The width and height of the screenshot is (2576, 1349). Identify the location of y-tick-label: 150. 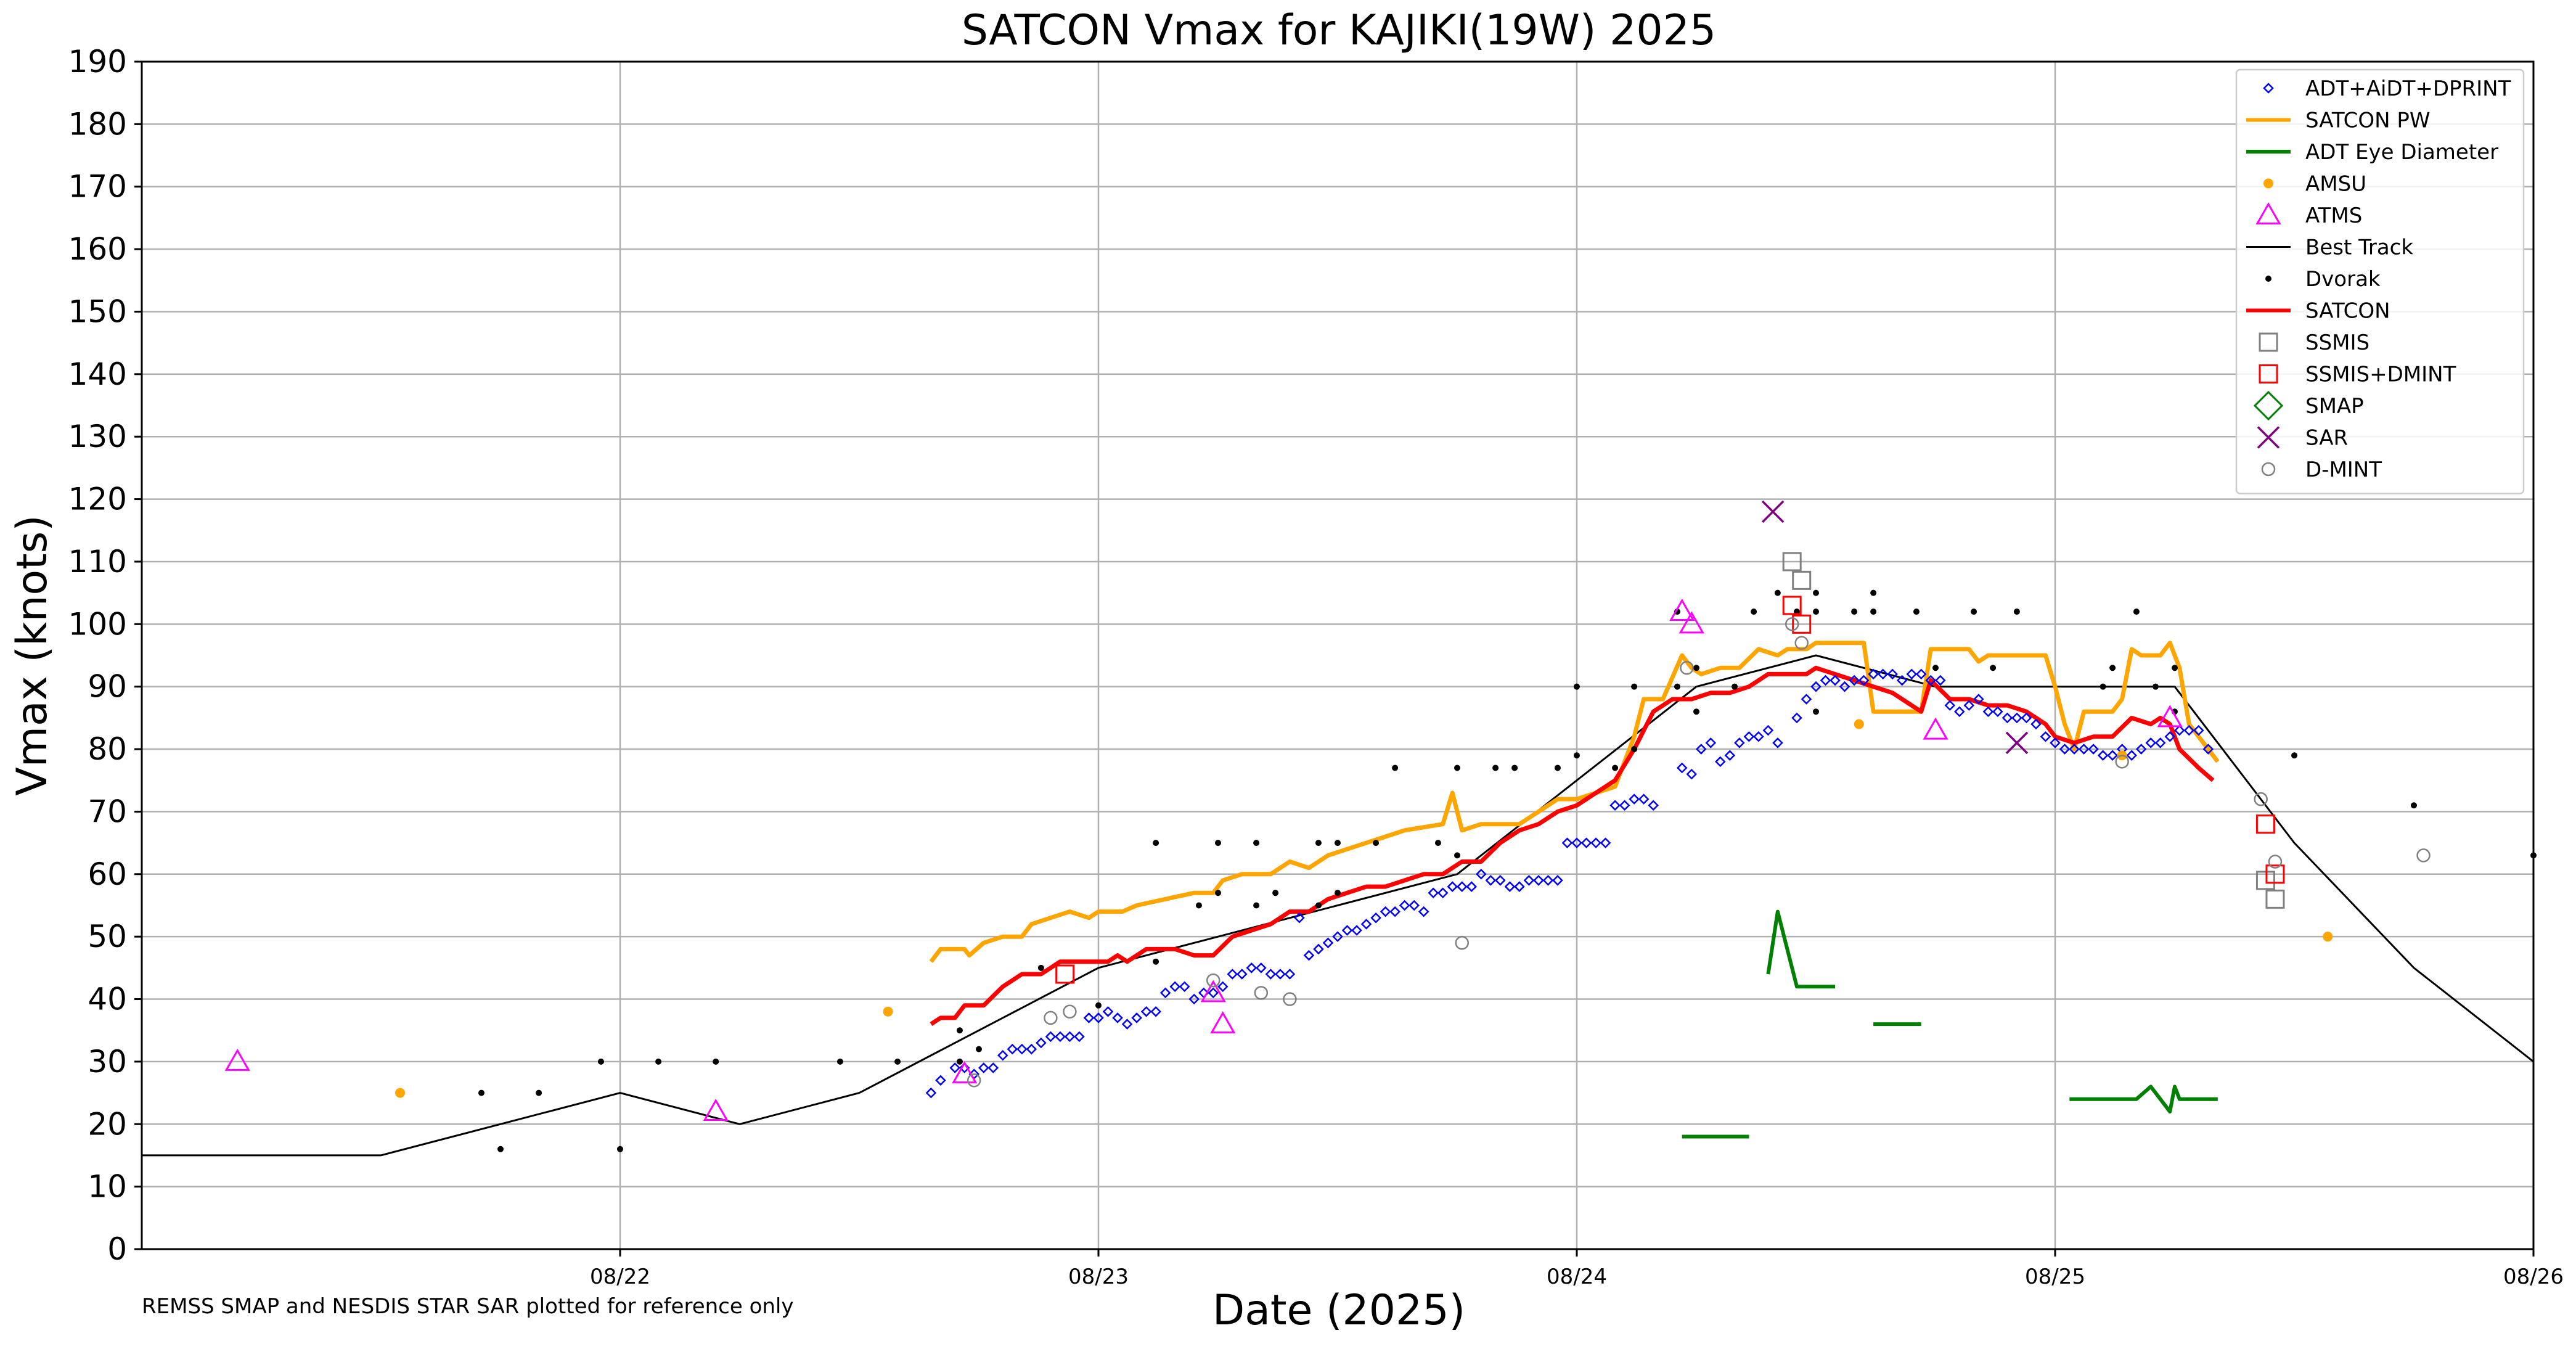
(97, 311).